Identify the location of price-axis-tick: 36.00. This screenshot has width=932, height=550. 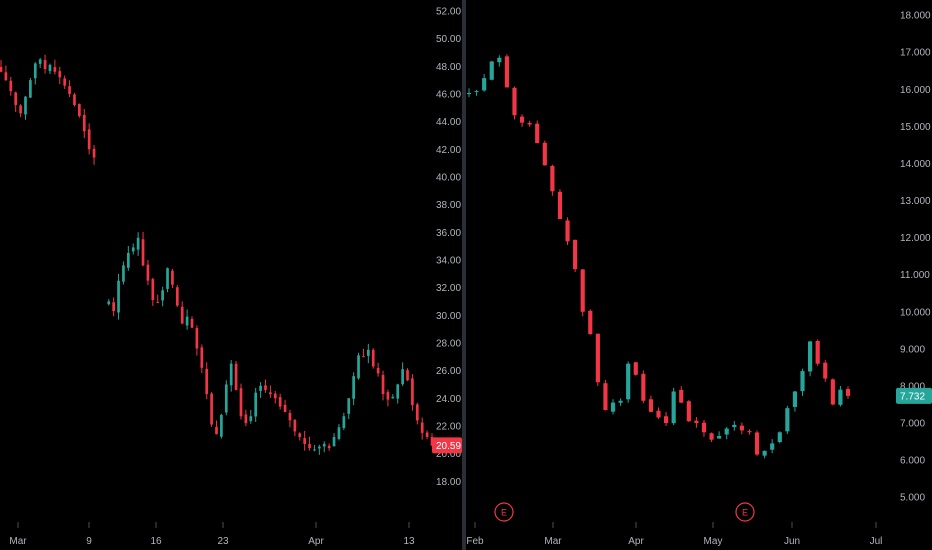
(448, 233).